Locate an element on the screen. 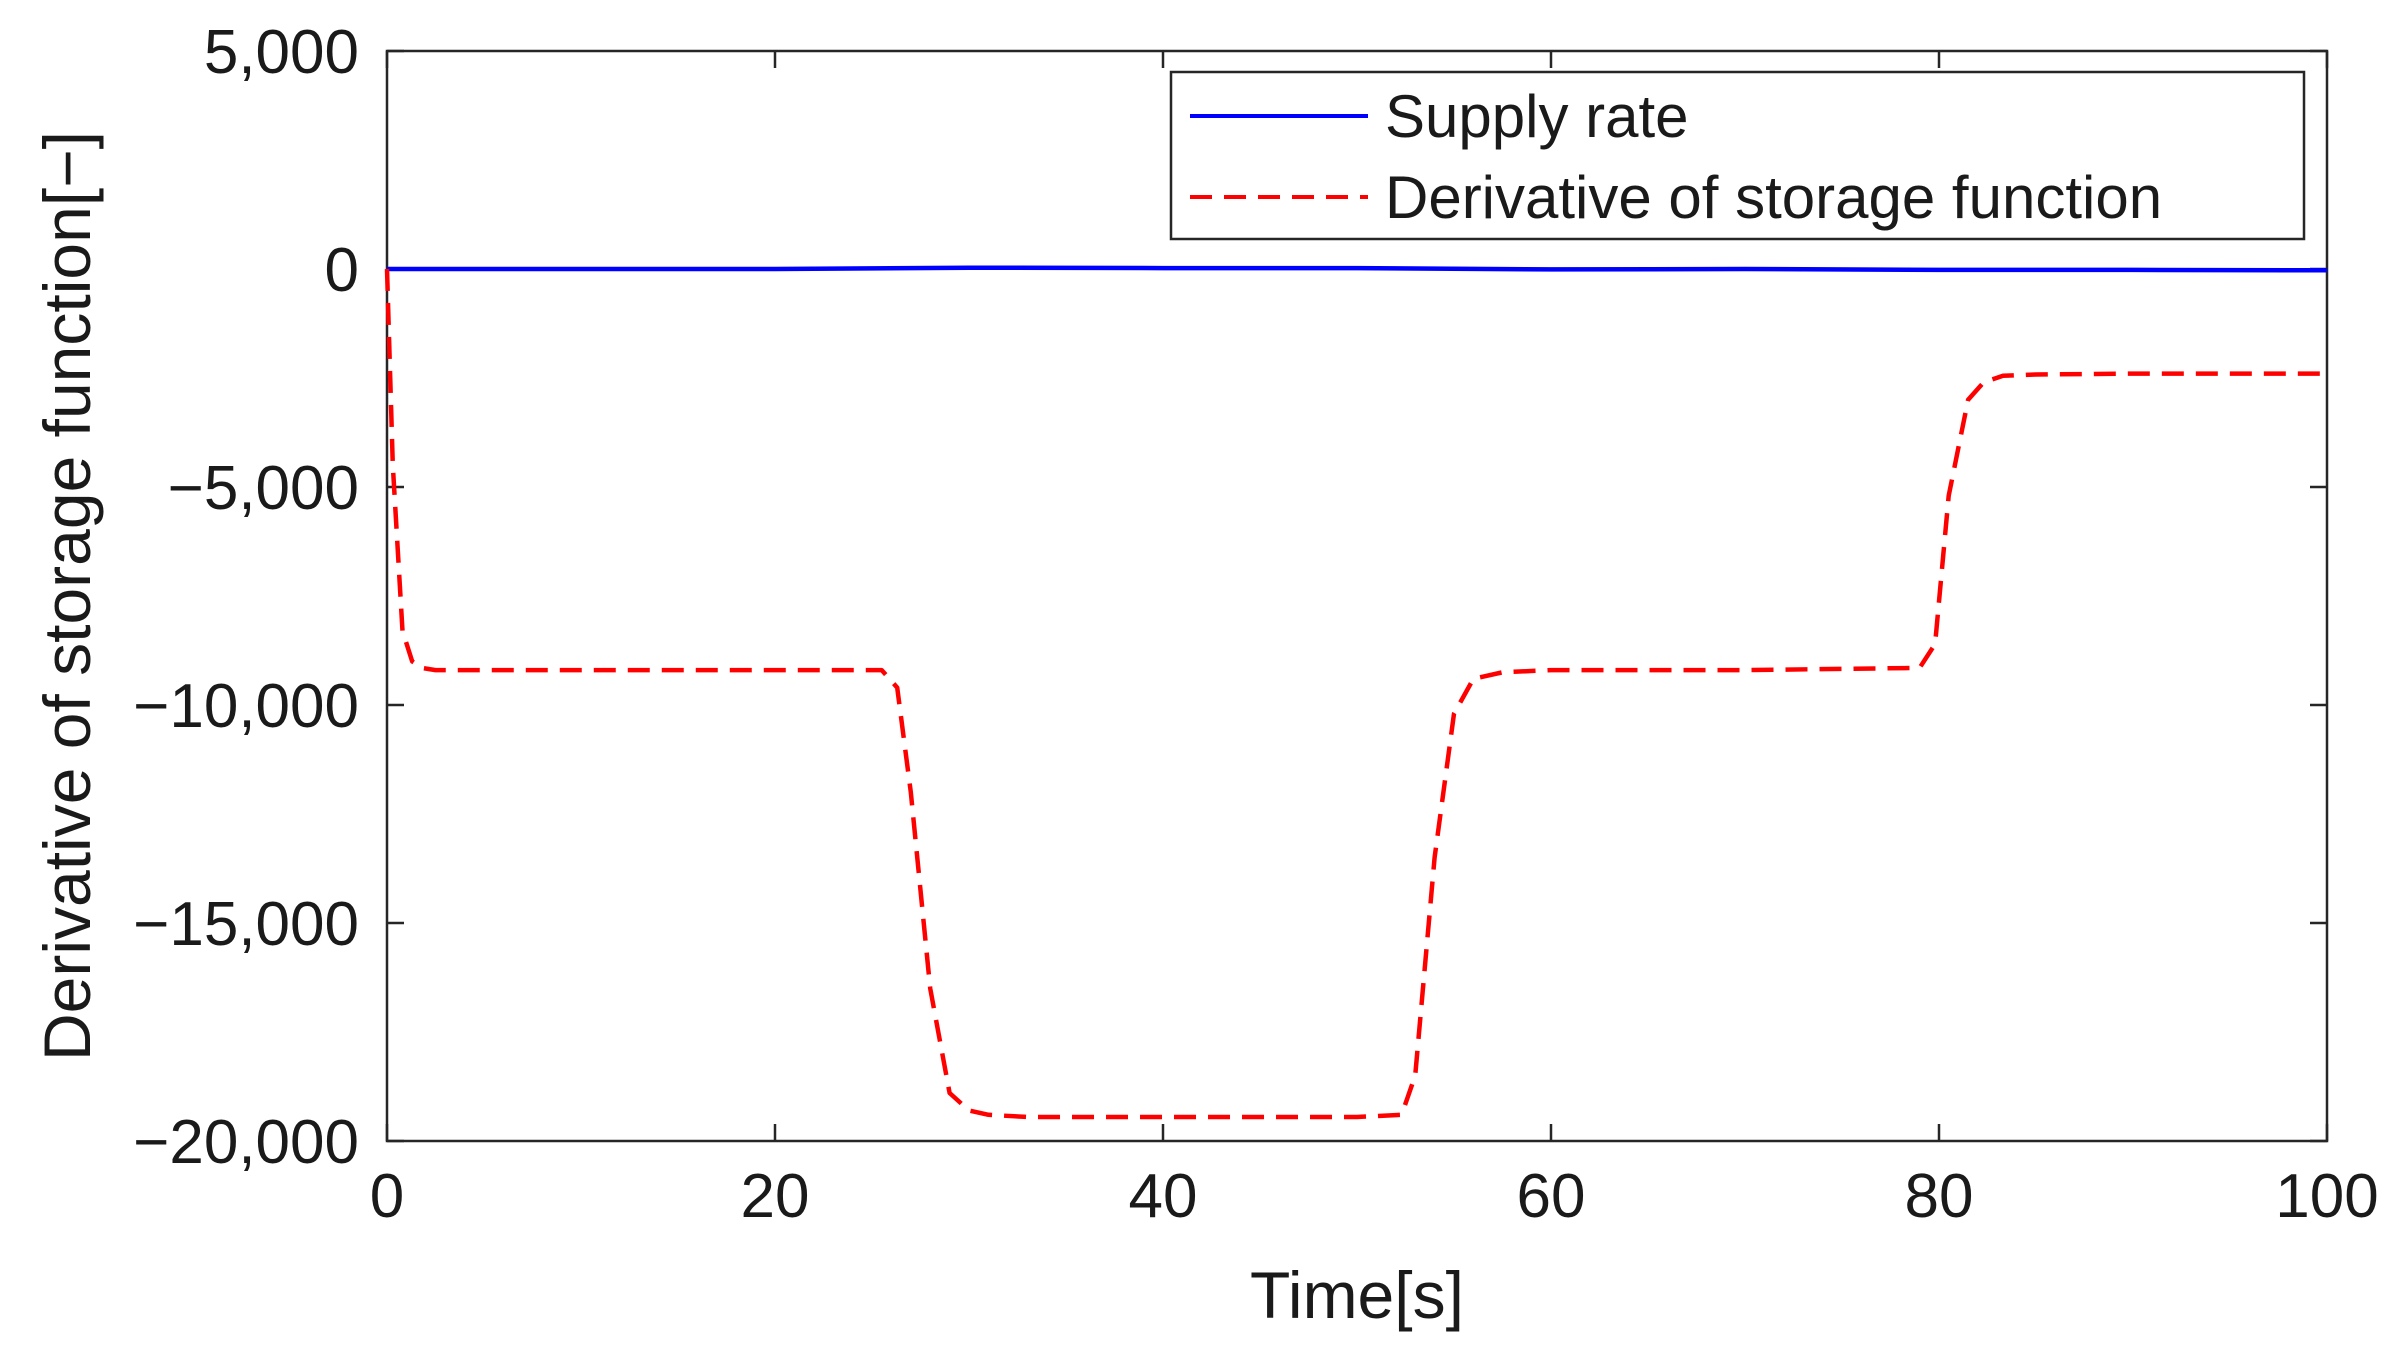  x-tick-label: 20 is located at coordinates (775, 1196).